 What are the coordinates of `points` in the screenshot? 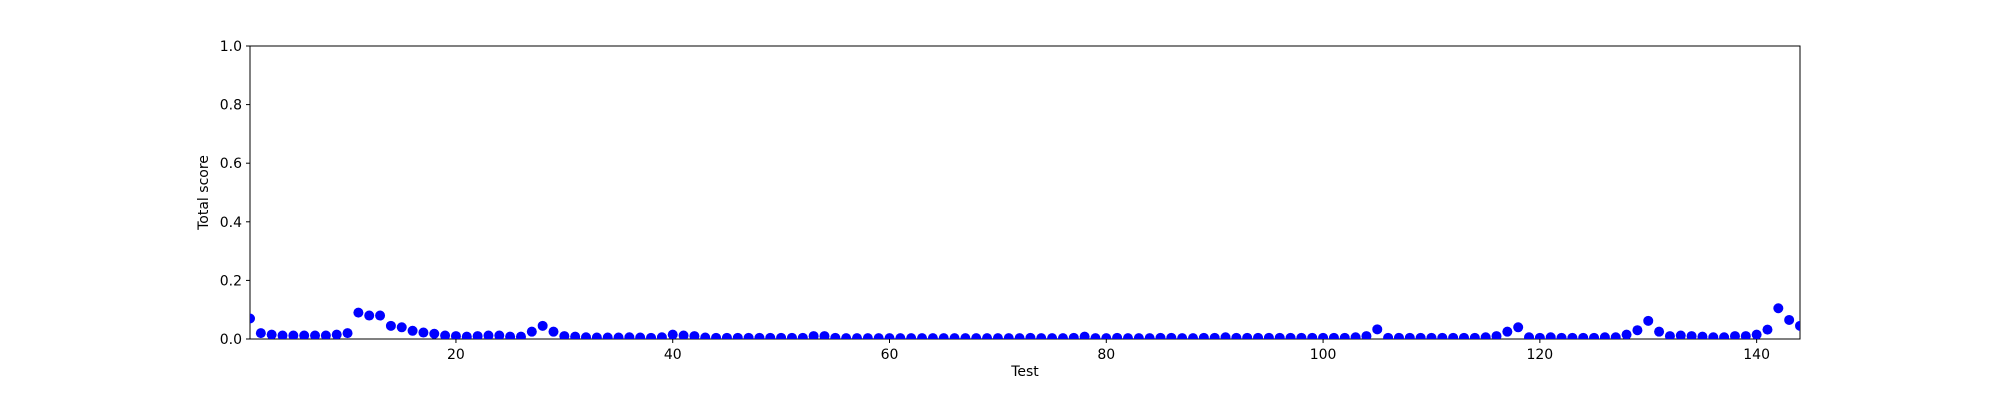 It's located at (1025, 321).